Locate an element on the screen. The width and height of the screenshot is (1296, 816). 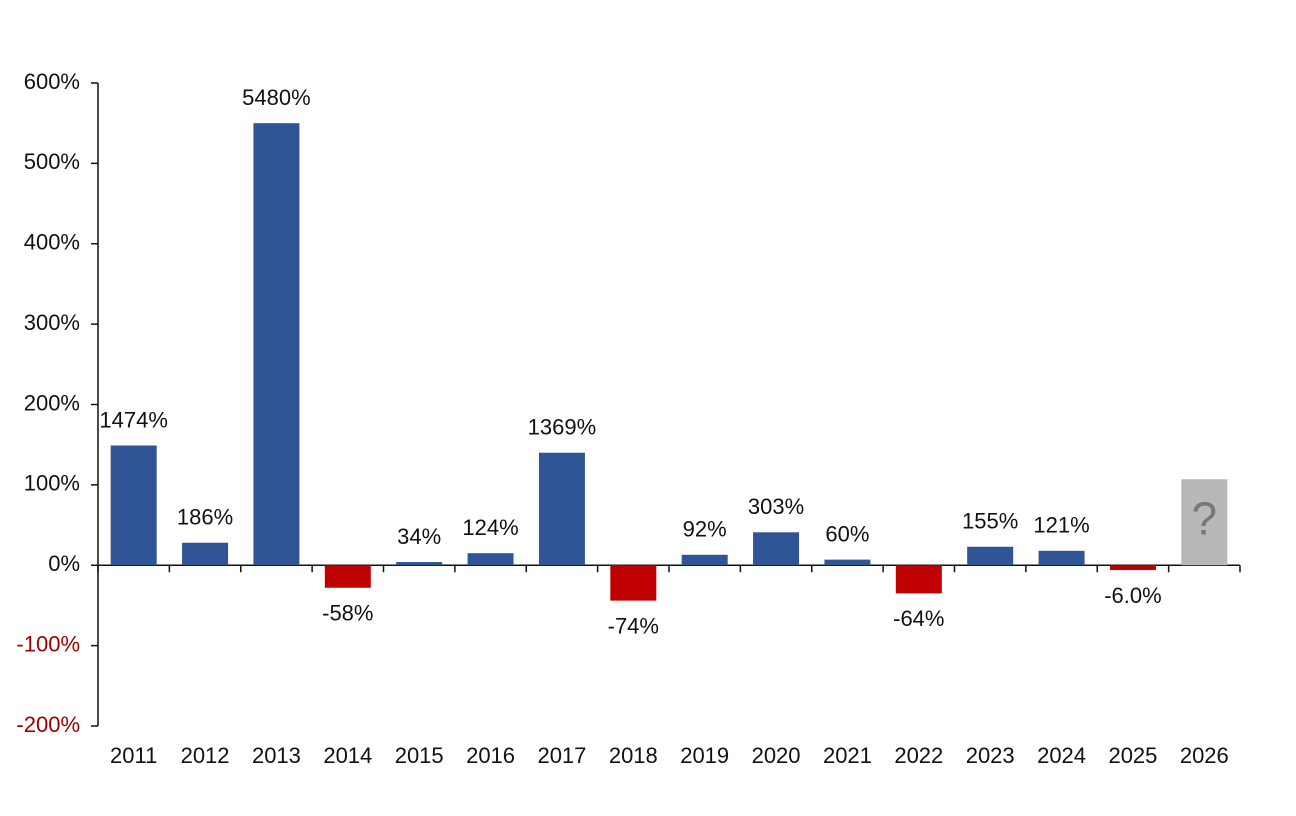
value-label: -6.0% is located at coordinates (1132, 595).